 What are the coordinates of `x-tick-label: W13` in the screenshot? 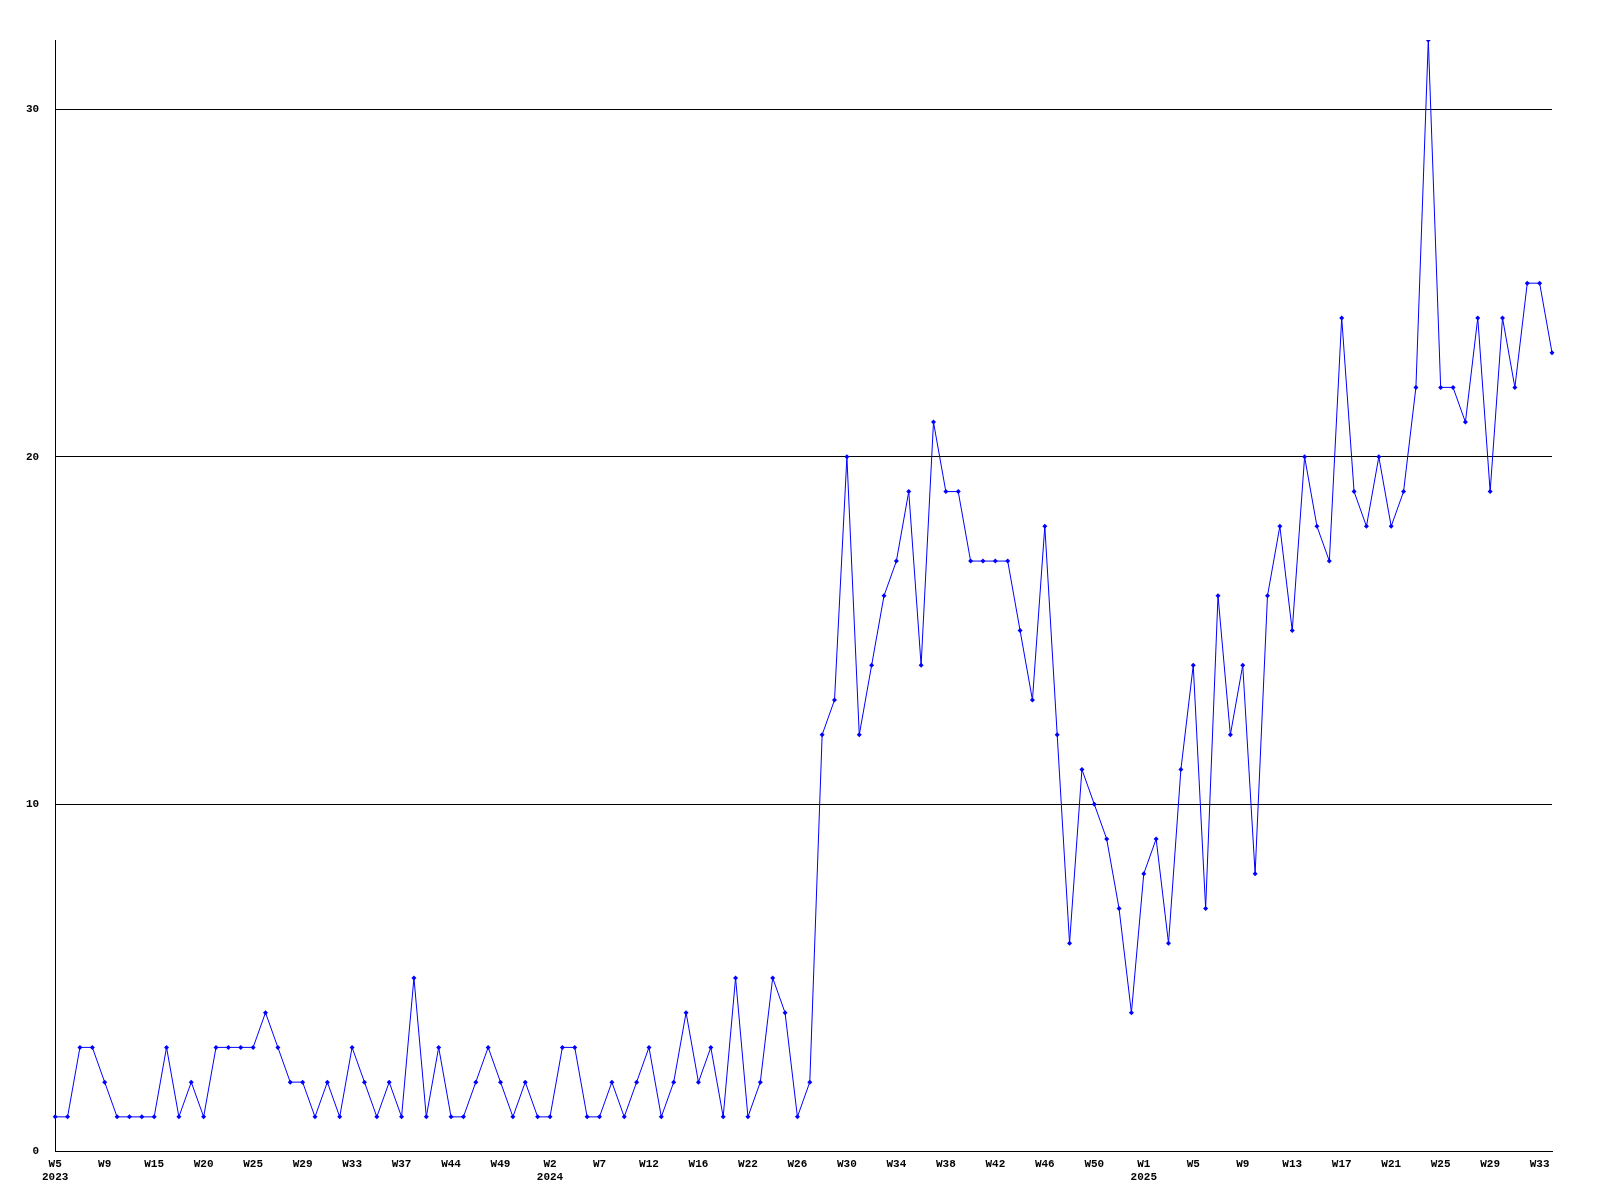 It's located at (1292, 1163).